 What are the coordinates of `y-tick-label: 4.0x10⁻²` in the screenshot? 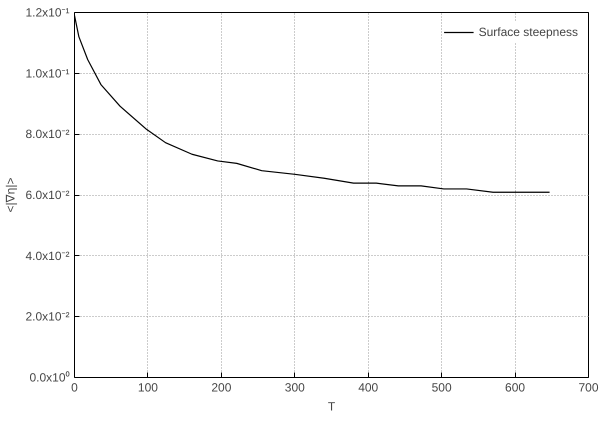 It's located at (47, 255).